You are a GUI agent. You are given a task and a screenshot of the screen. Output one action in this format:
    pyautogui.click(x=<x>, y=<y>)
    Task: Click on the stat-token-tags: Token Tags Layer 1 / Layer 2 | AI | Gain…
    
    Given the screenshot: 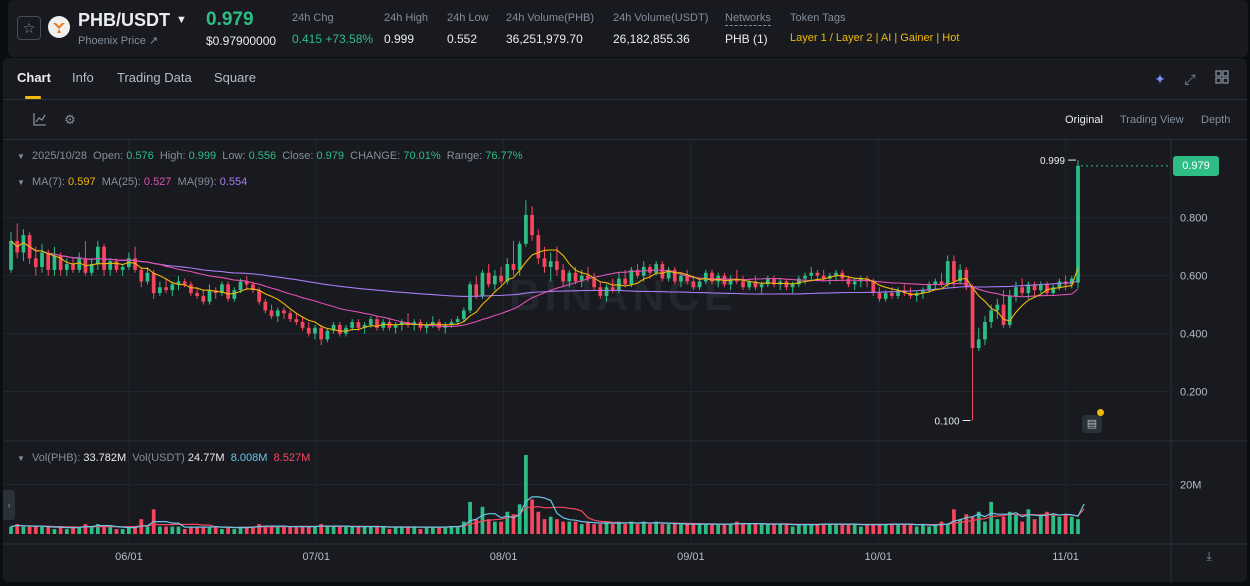 What is the action you would take?
    pyautogui.click(x=874, y=28)
    